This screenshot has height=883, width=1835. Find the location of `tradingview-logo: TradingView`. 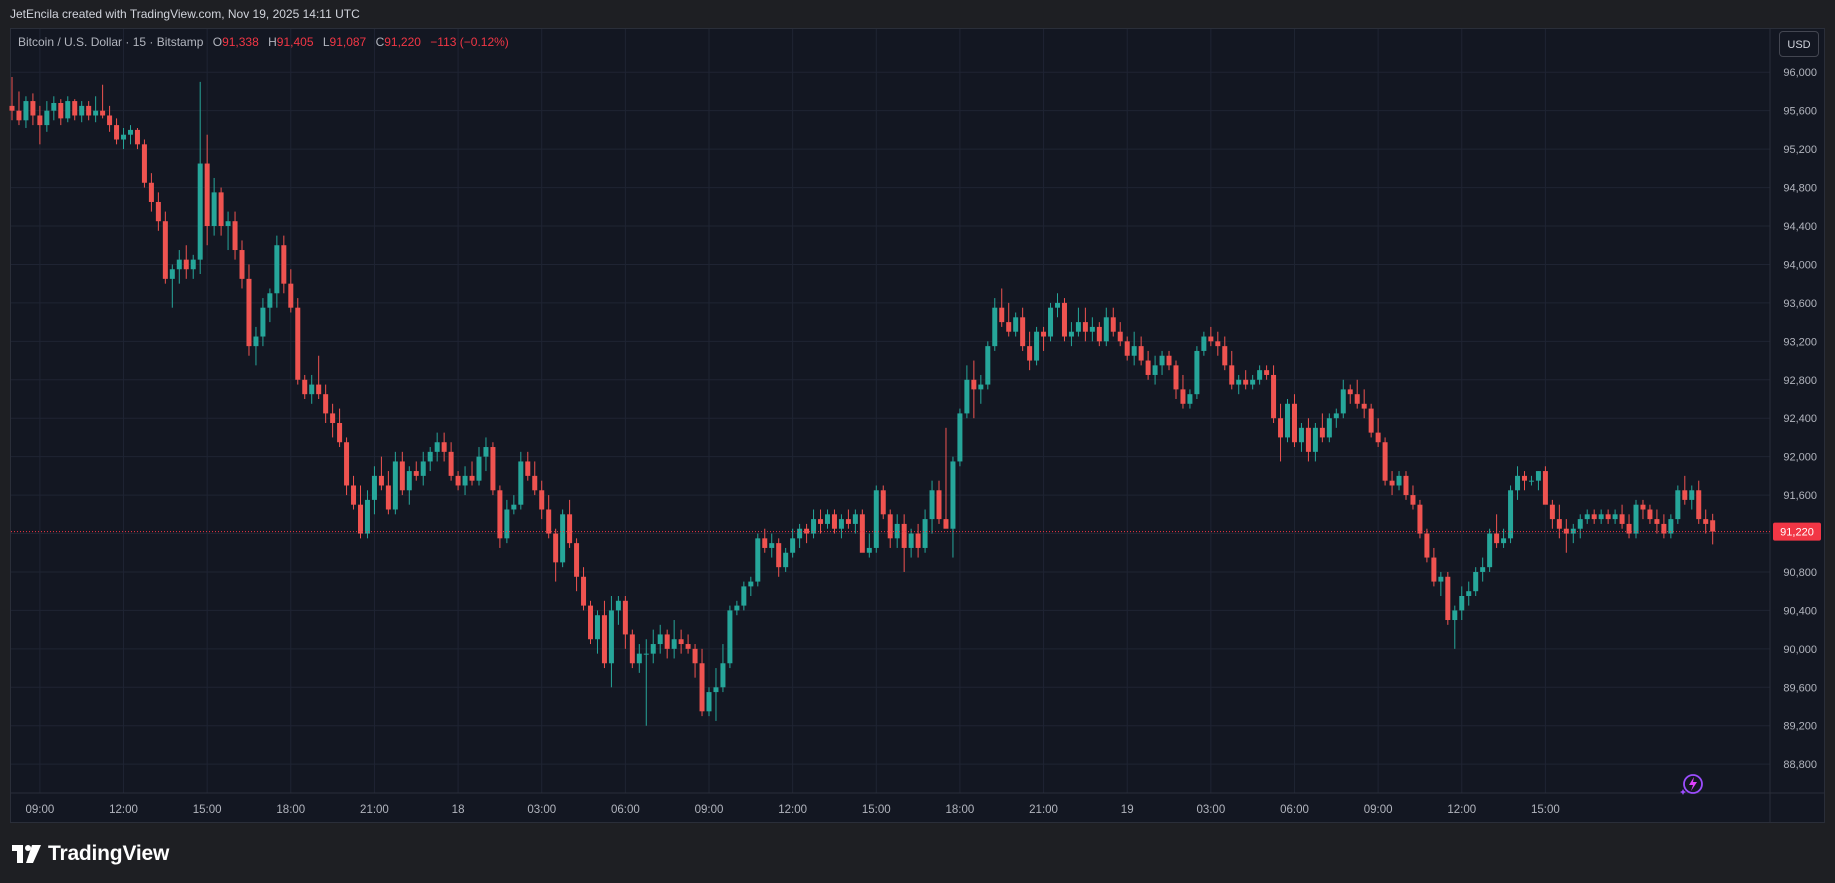

tradingview-logo: TradingView is located at coordinates (90, 854).